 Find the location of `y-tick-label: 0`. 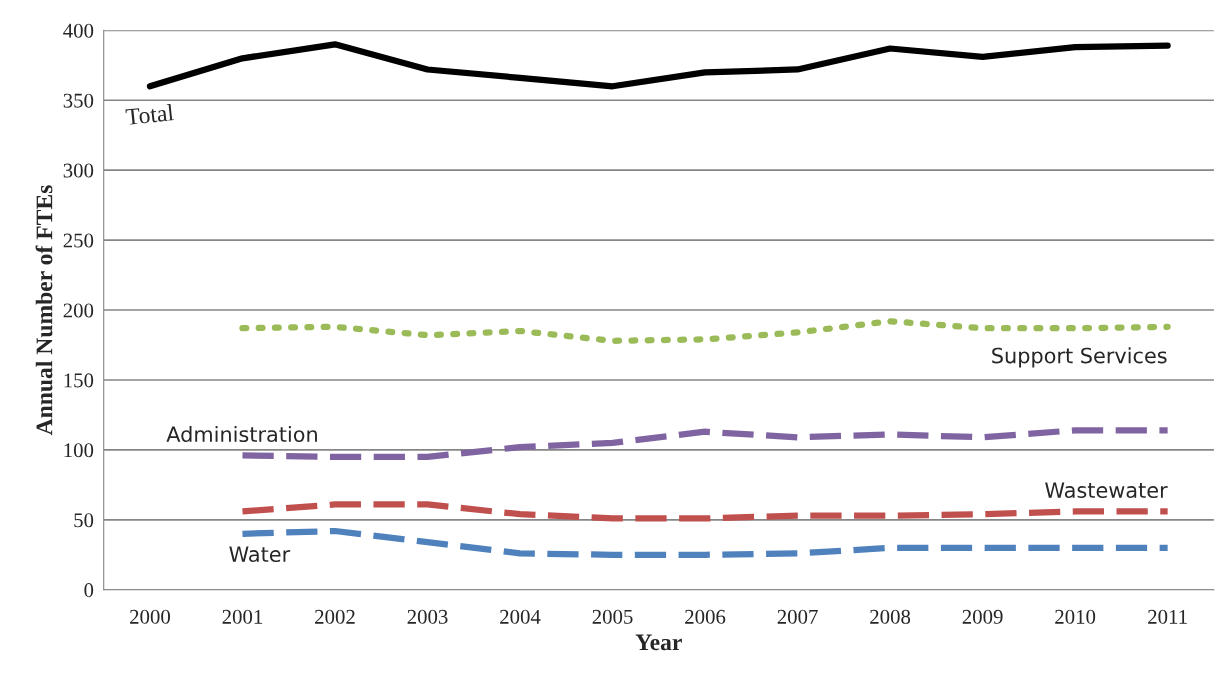

y-tick-label: 0 is located at coordinates (89, 590).